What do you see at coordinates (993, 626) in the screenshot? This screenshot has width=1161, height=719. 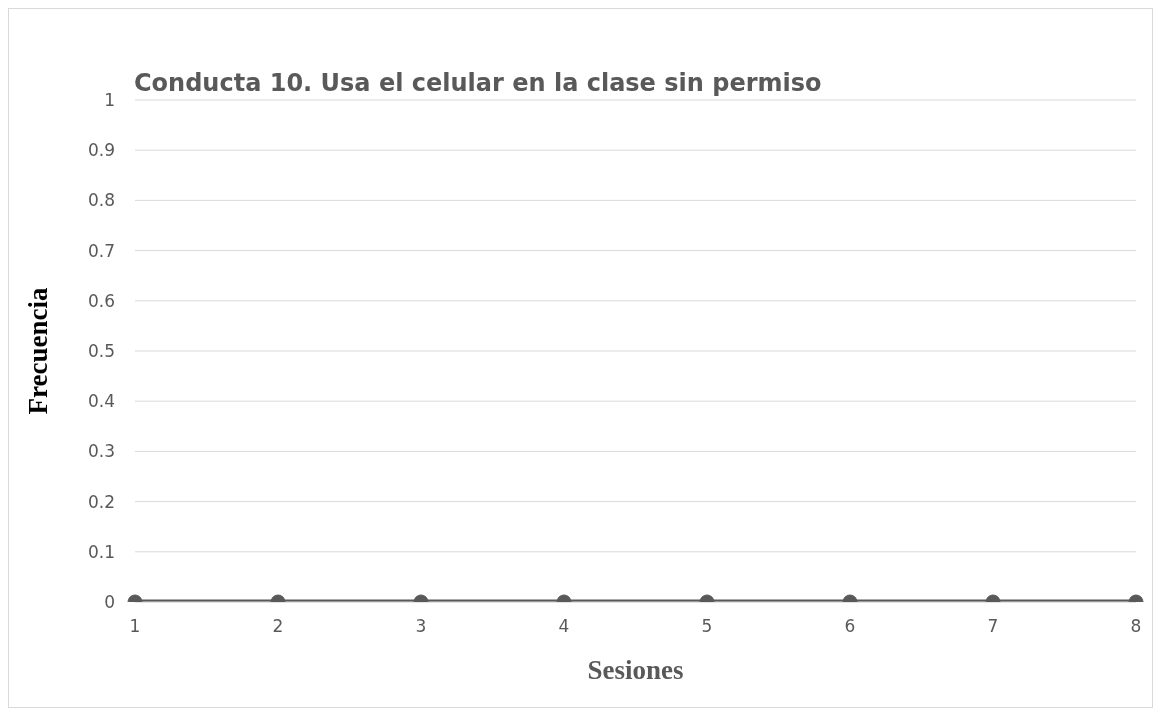 I see `x-tick-label: 7` at bounding box center [993, 626].